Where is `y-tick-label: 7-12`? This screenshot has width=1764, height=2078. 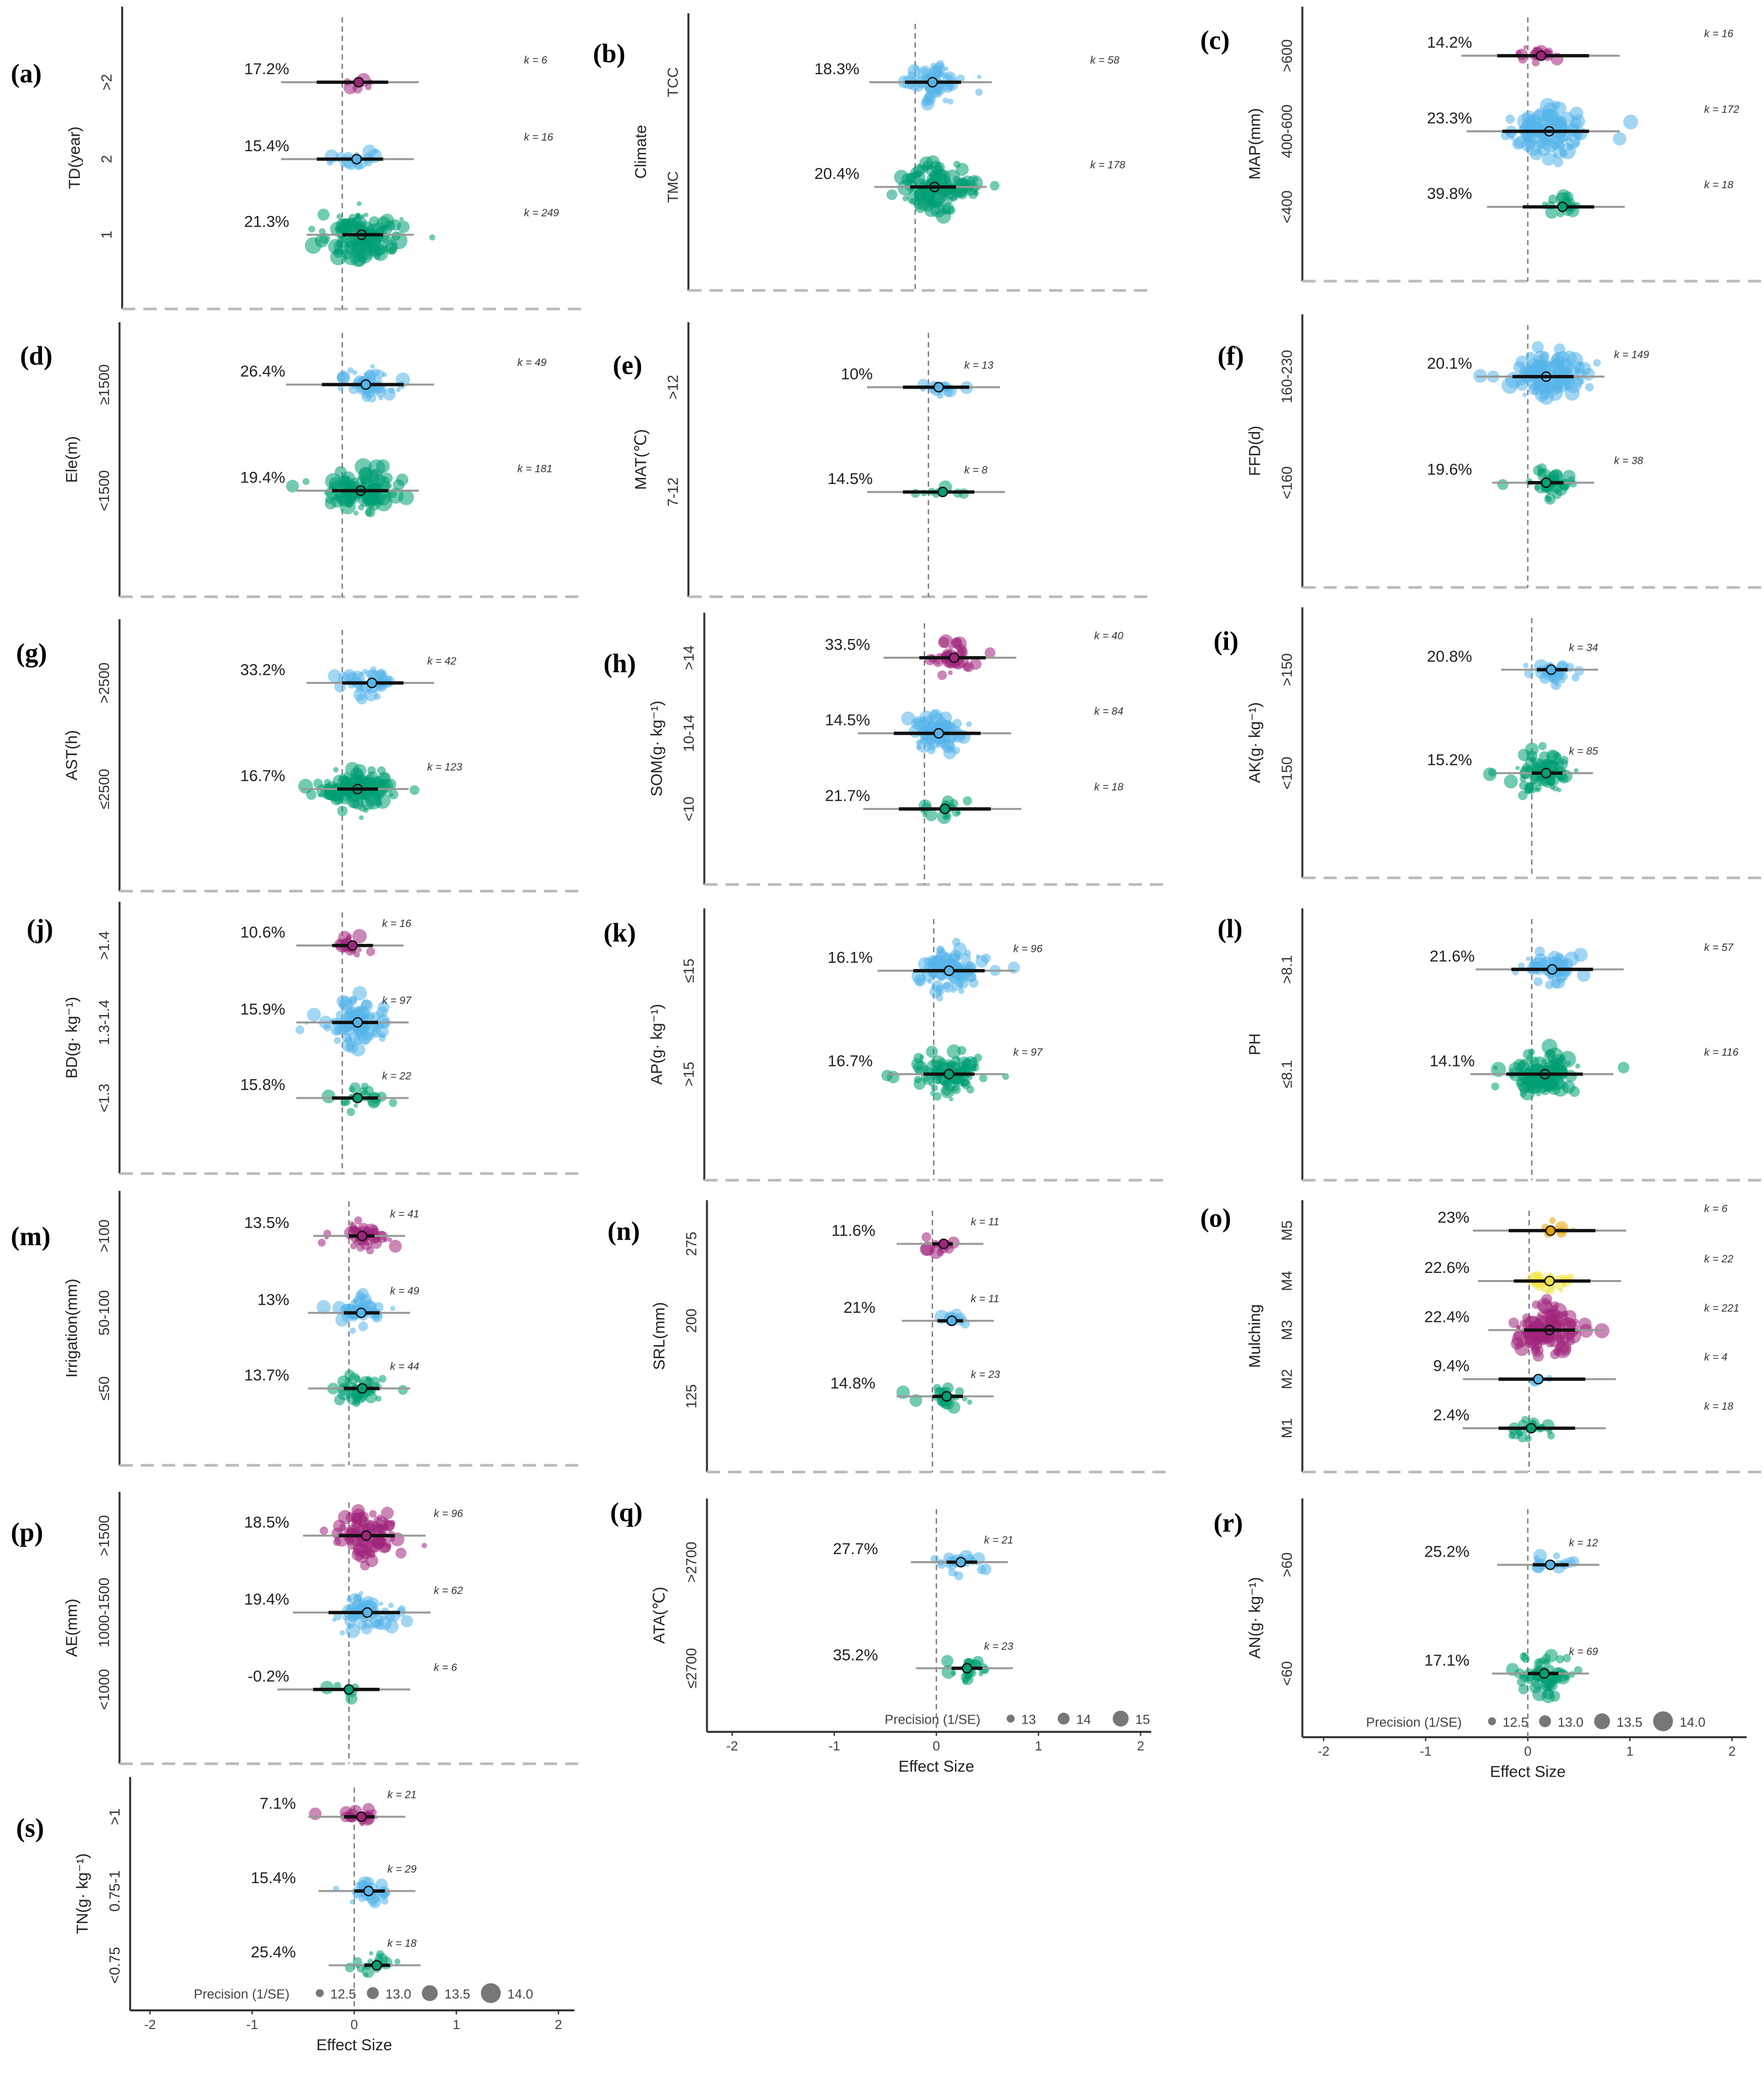
y-tick-label: 7-12 is located at coordinates (673, 492).